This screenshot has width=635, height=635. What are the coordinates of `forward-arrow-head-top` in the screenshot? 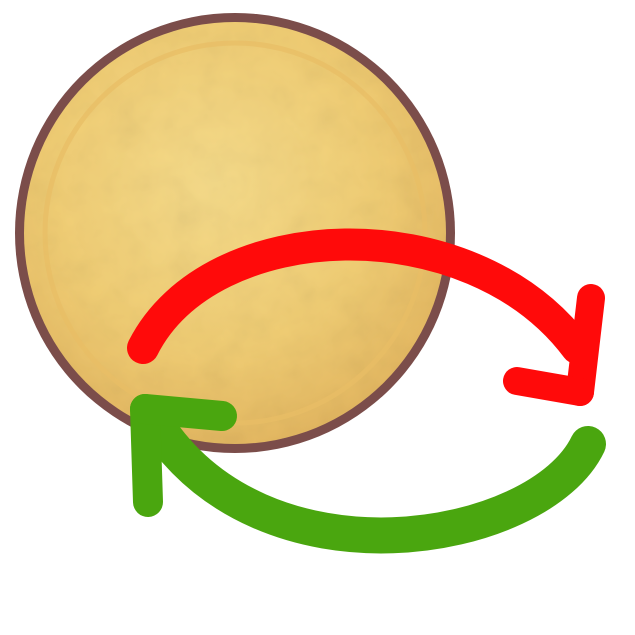 It's located at (585, 345).